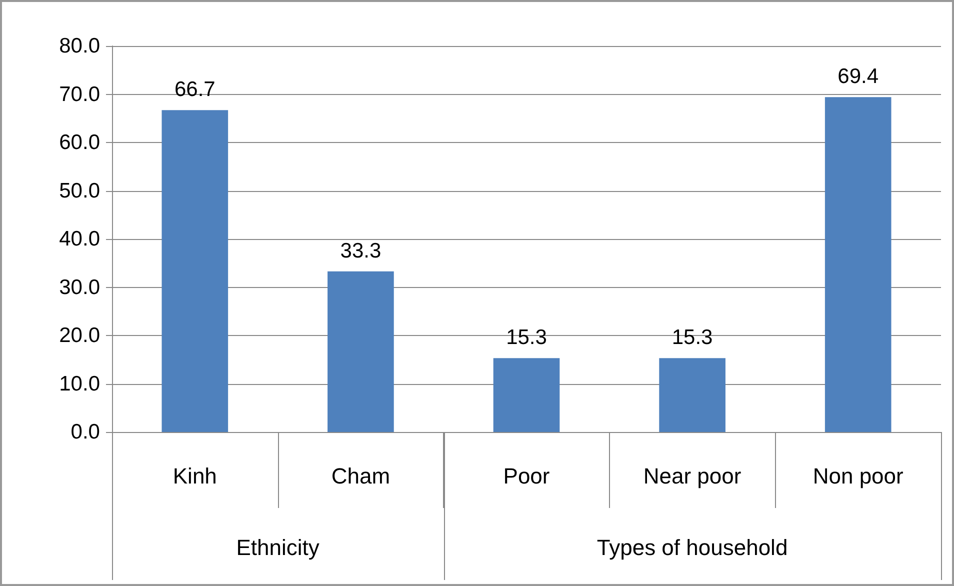 This screenshot has height=586, width=954. What do you see at coordinates (858, 76) in the screenshot?
I see `data-label: 69.4` at bounding box center [858, 76].